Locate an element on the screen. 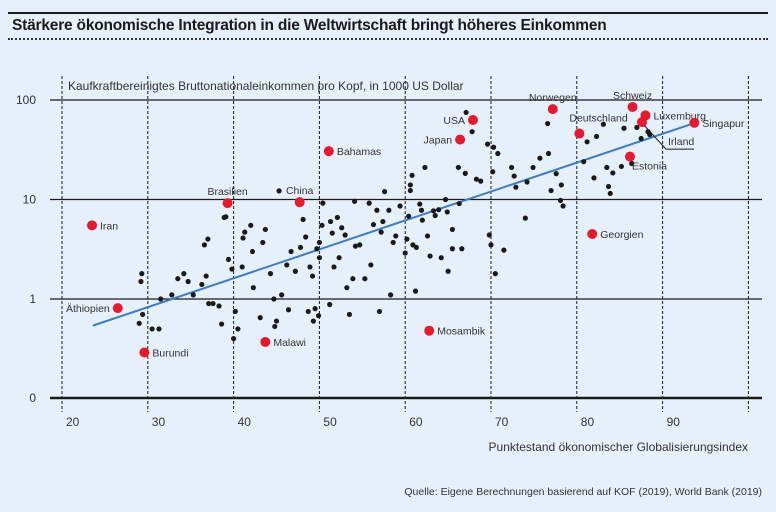  point-label: Norwegen is located at coordinates (553, 98).